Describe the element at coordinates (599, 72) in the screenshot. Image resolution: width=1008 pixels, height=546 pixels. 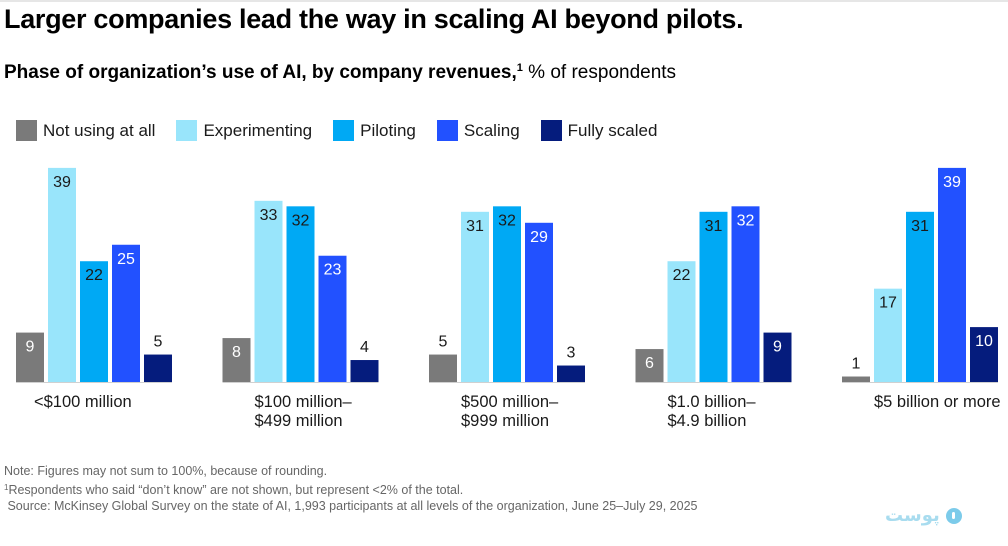
I see `subtitle-unit: % of respondents` at that location.